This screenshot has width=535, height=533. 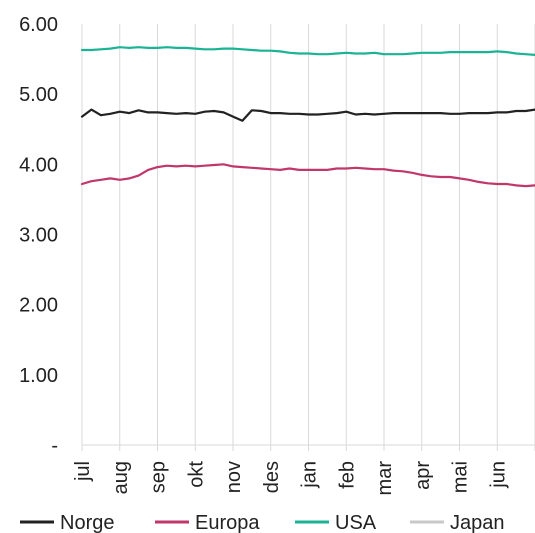 I want to click on y-tick-label: 3.00, so click(x=38, y=236).